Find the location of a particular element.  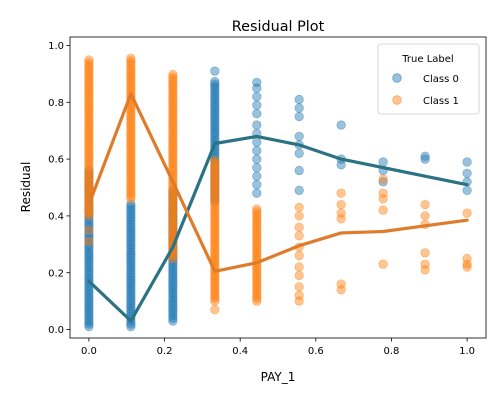

x-axis-label: PAY_1 is located at coordinates (278, 377).